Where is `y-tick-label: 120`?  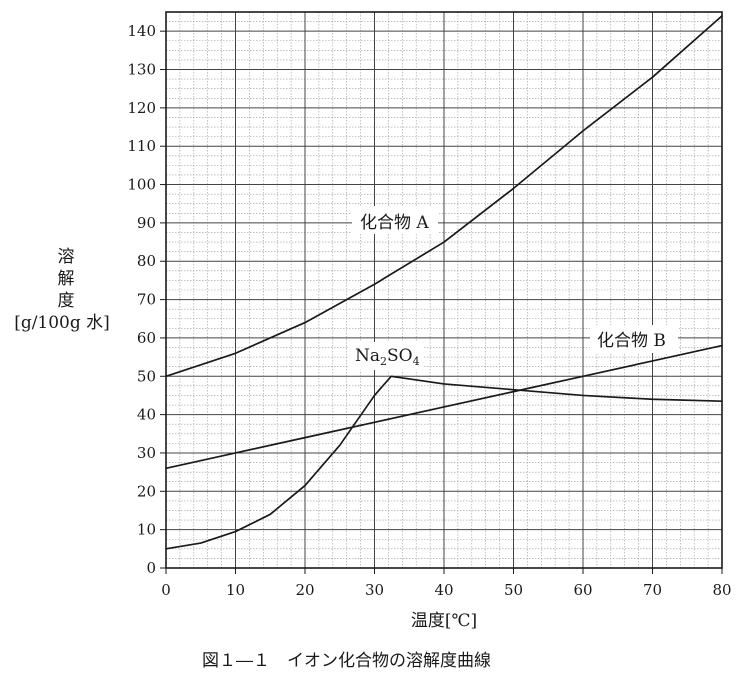
y-tick-label: 120 is located at coordinates (141, 108).